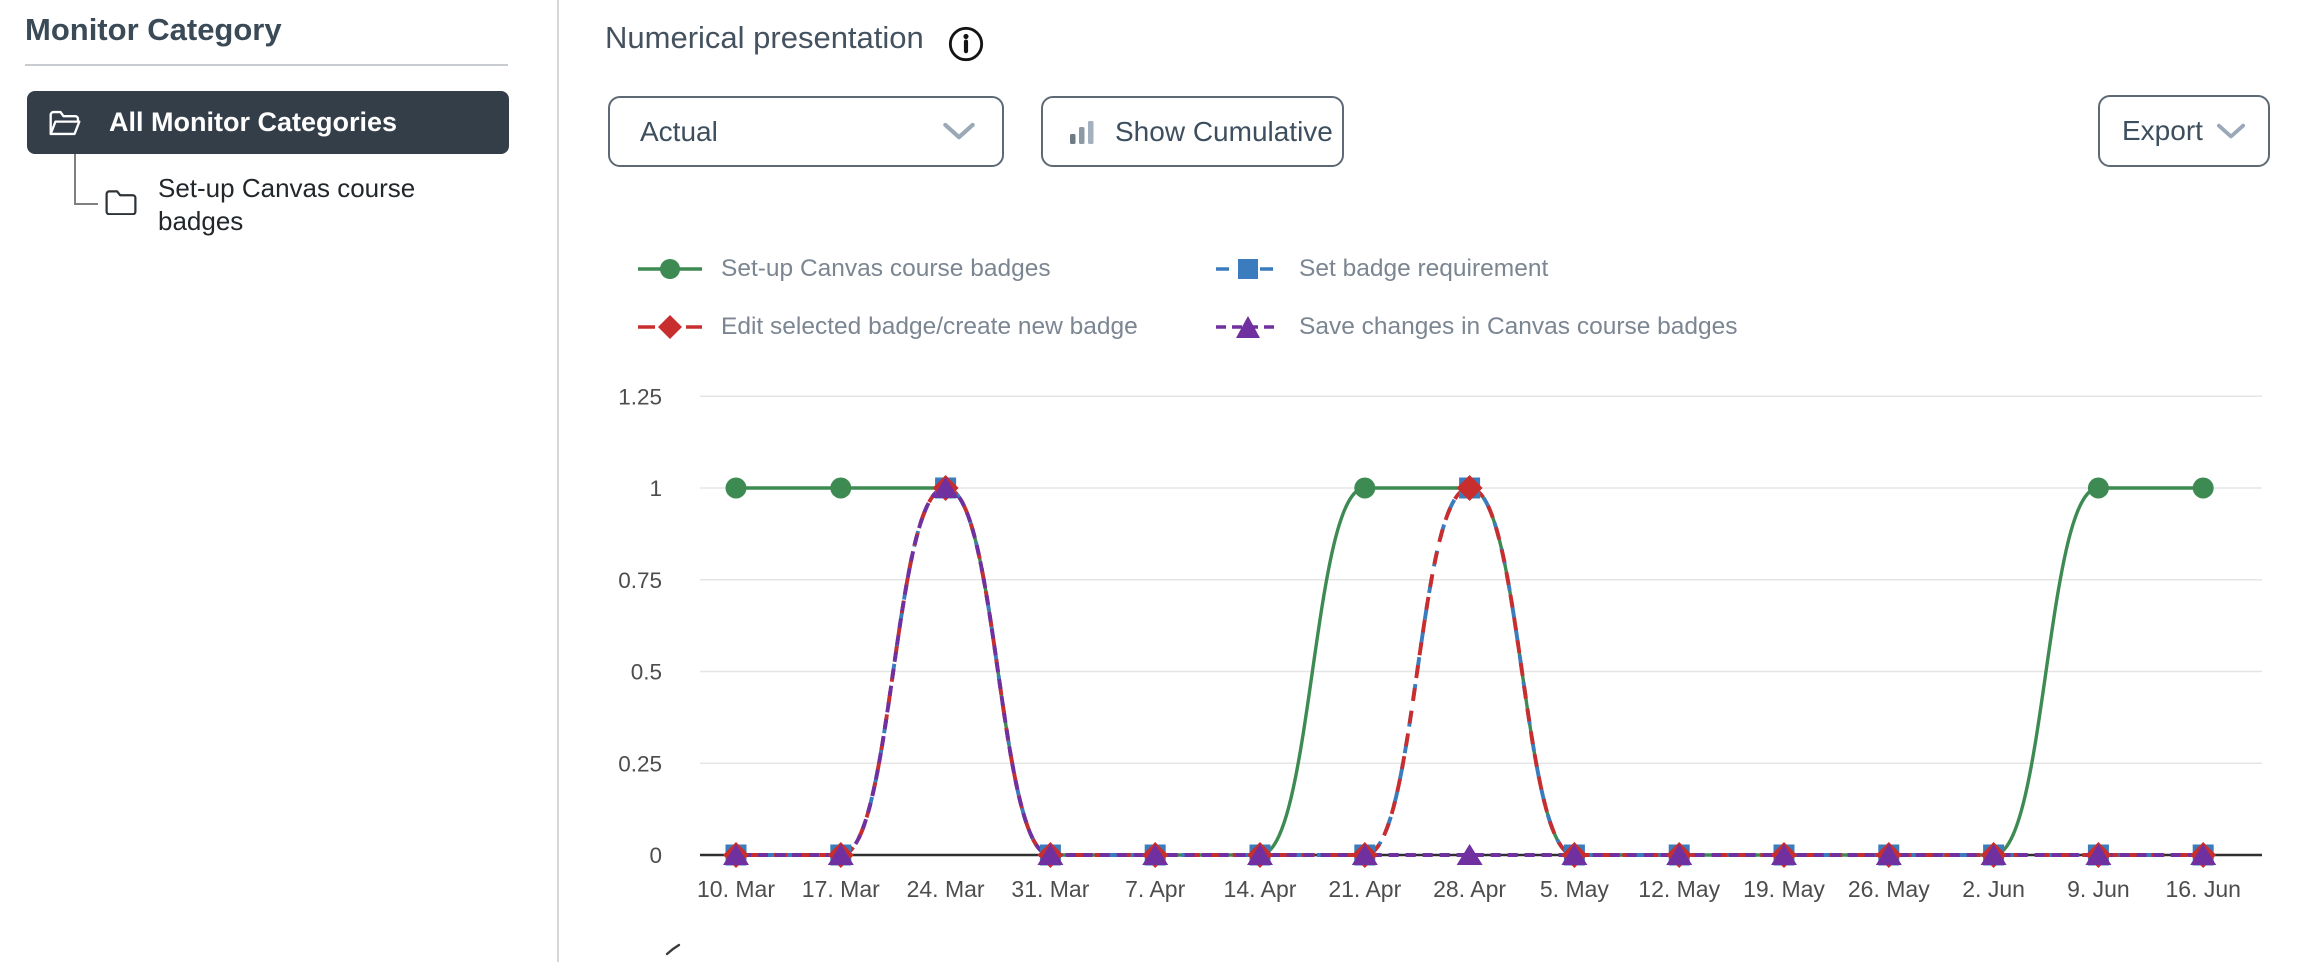 This screenshot has width=2300, height=962. Describe the element at coordinates (2202, 889) in the screenshot. I see `x-tick-label: 16. Jun` at that location.